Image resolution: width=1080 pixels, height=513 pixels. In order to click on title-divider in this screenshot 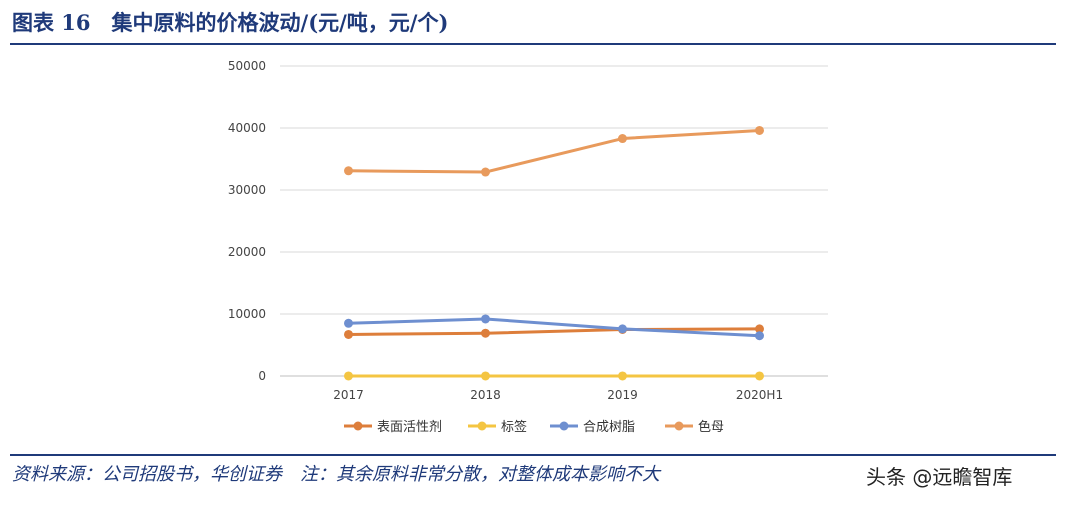, I will do `click(533, 44)`.